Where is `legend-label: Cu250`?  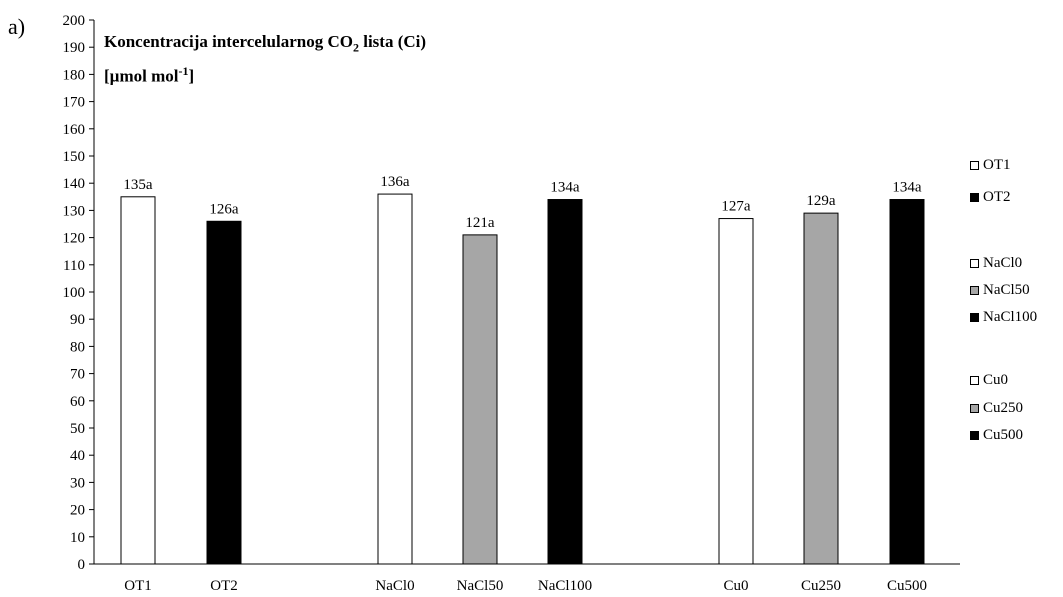 legend-label: Cu250 is located at coordinates (1003, 408).